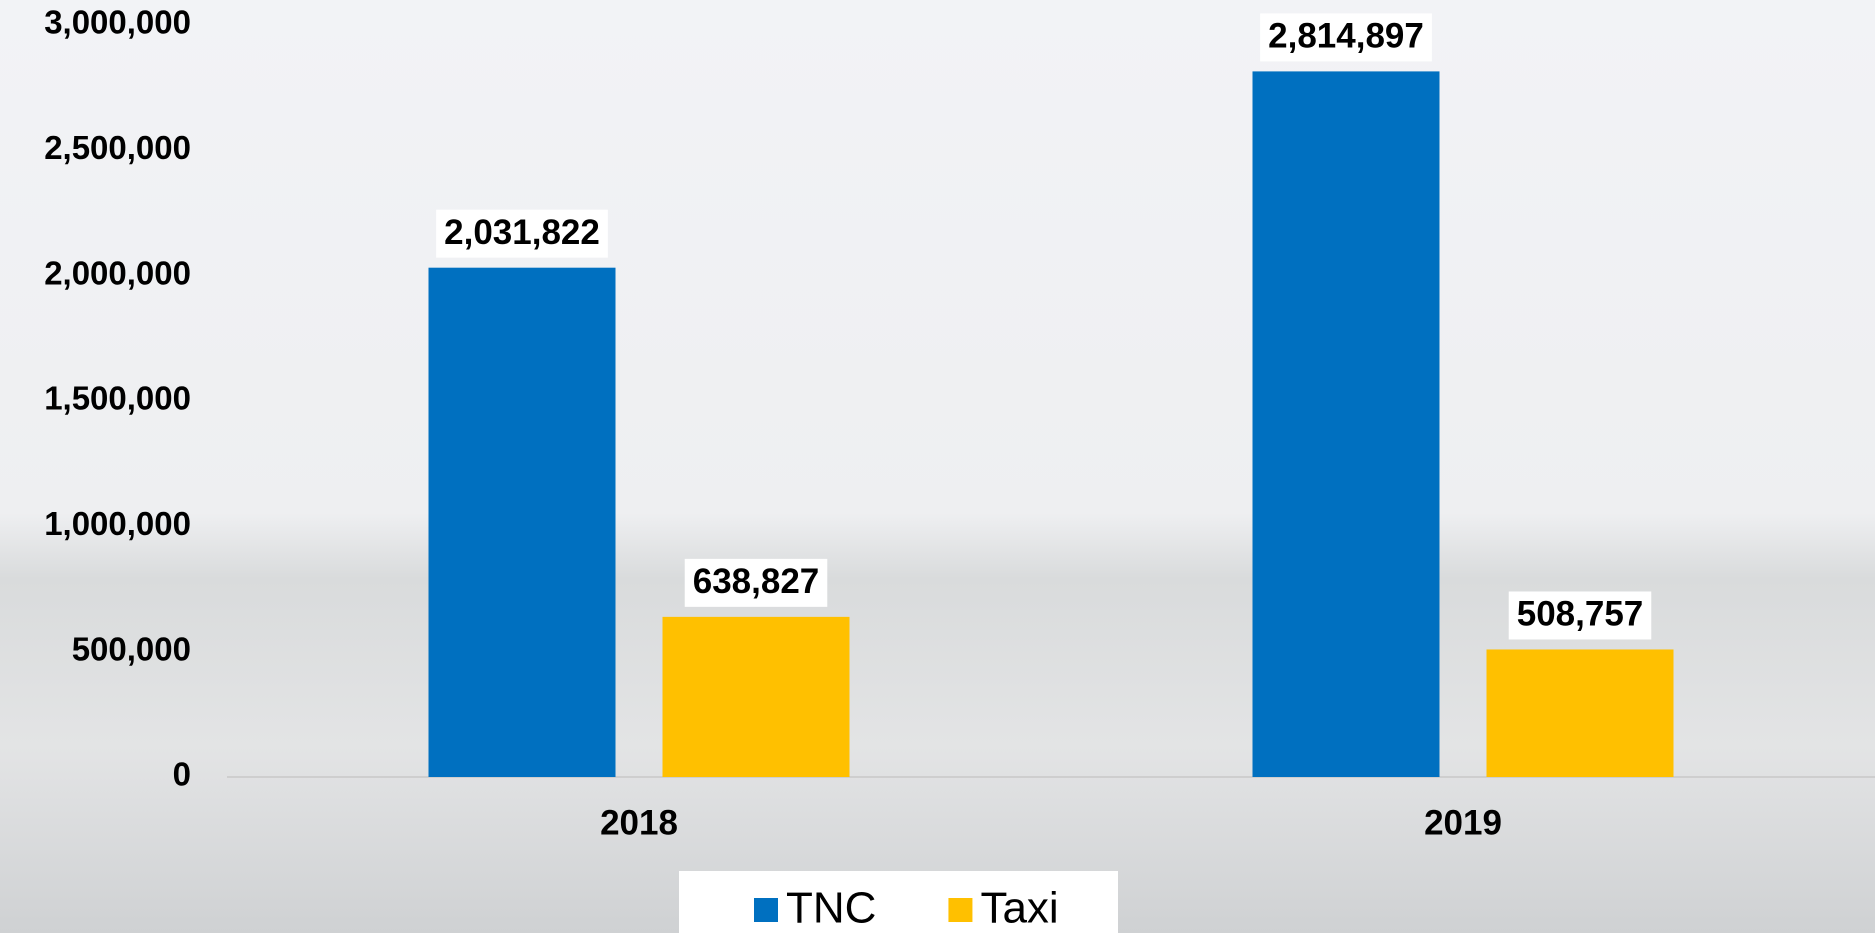  I want to click on y-tick-label: 2,000,000, so click(117, 272).